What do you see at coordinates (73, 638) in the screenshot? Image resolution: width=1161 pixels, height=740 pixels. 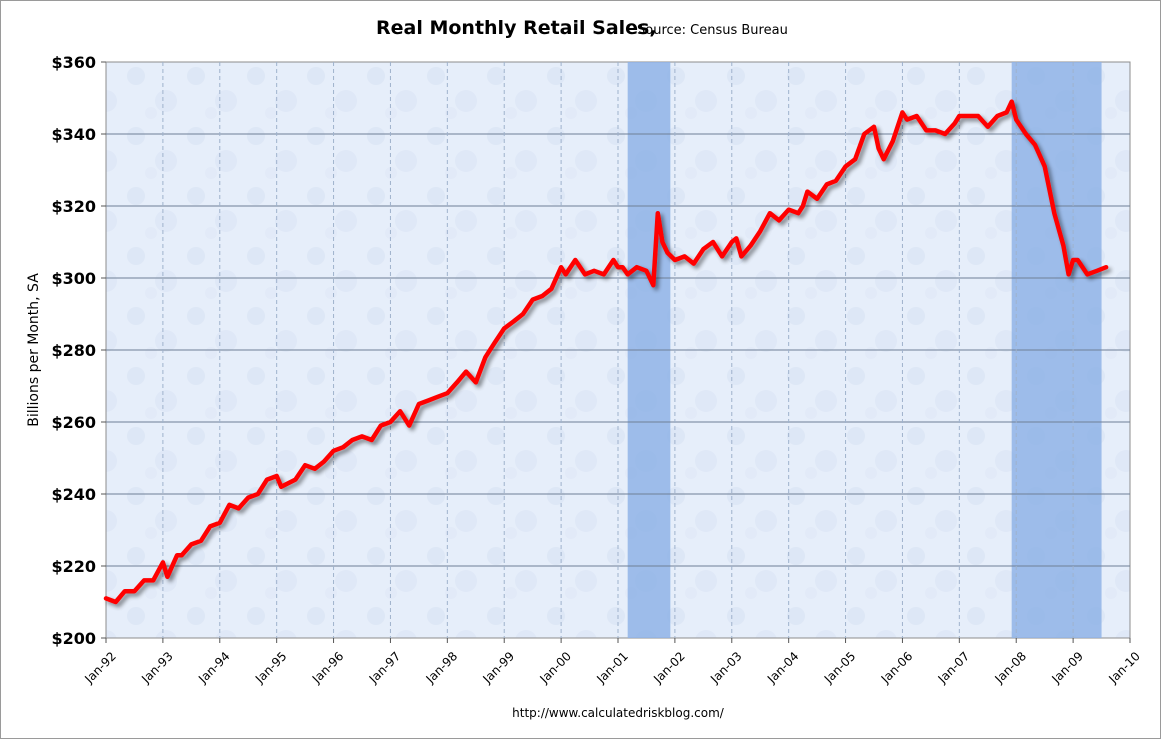 I see `y-tick-label: $200` at bounding box center [73, 638].